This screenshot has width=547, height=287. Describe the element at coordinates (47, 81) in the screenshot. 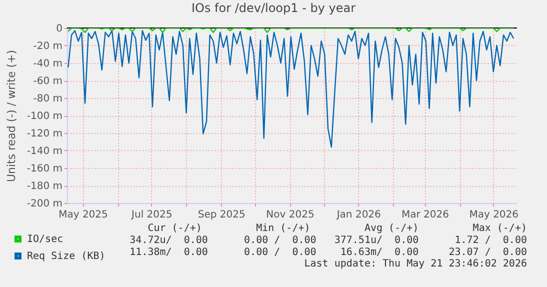

I see `y-tick-label: -60 m` at that location.